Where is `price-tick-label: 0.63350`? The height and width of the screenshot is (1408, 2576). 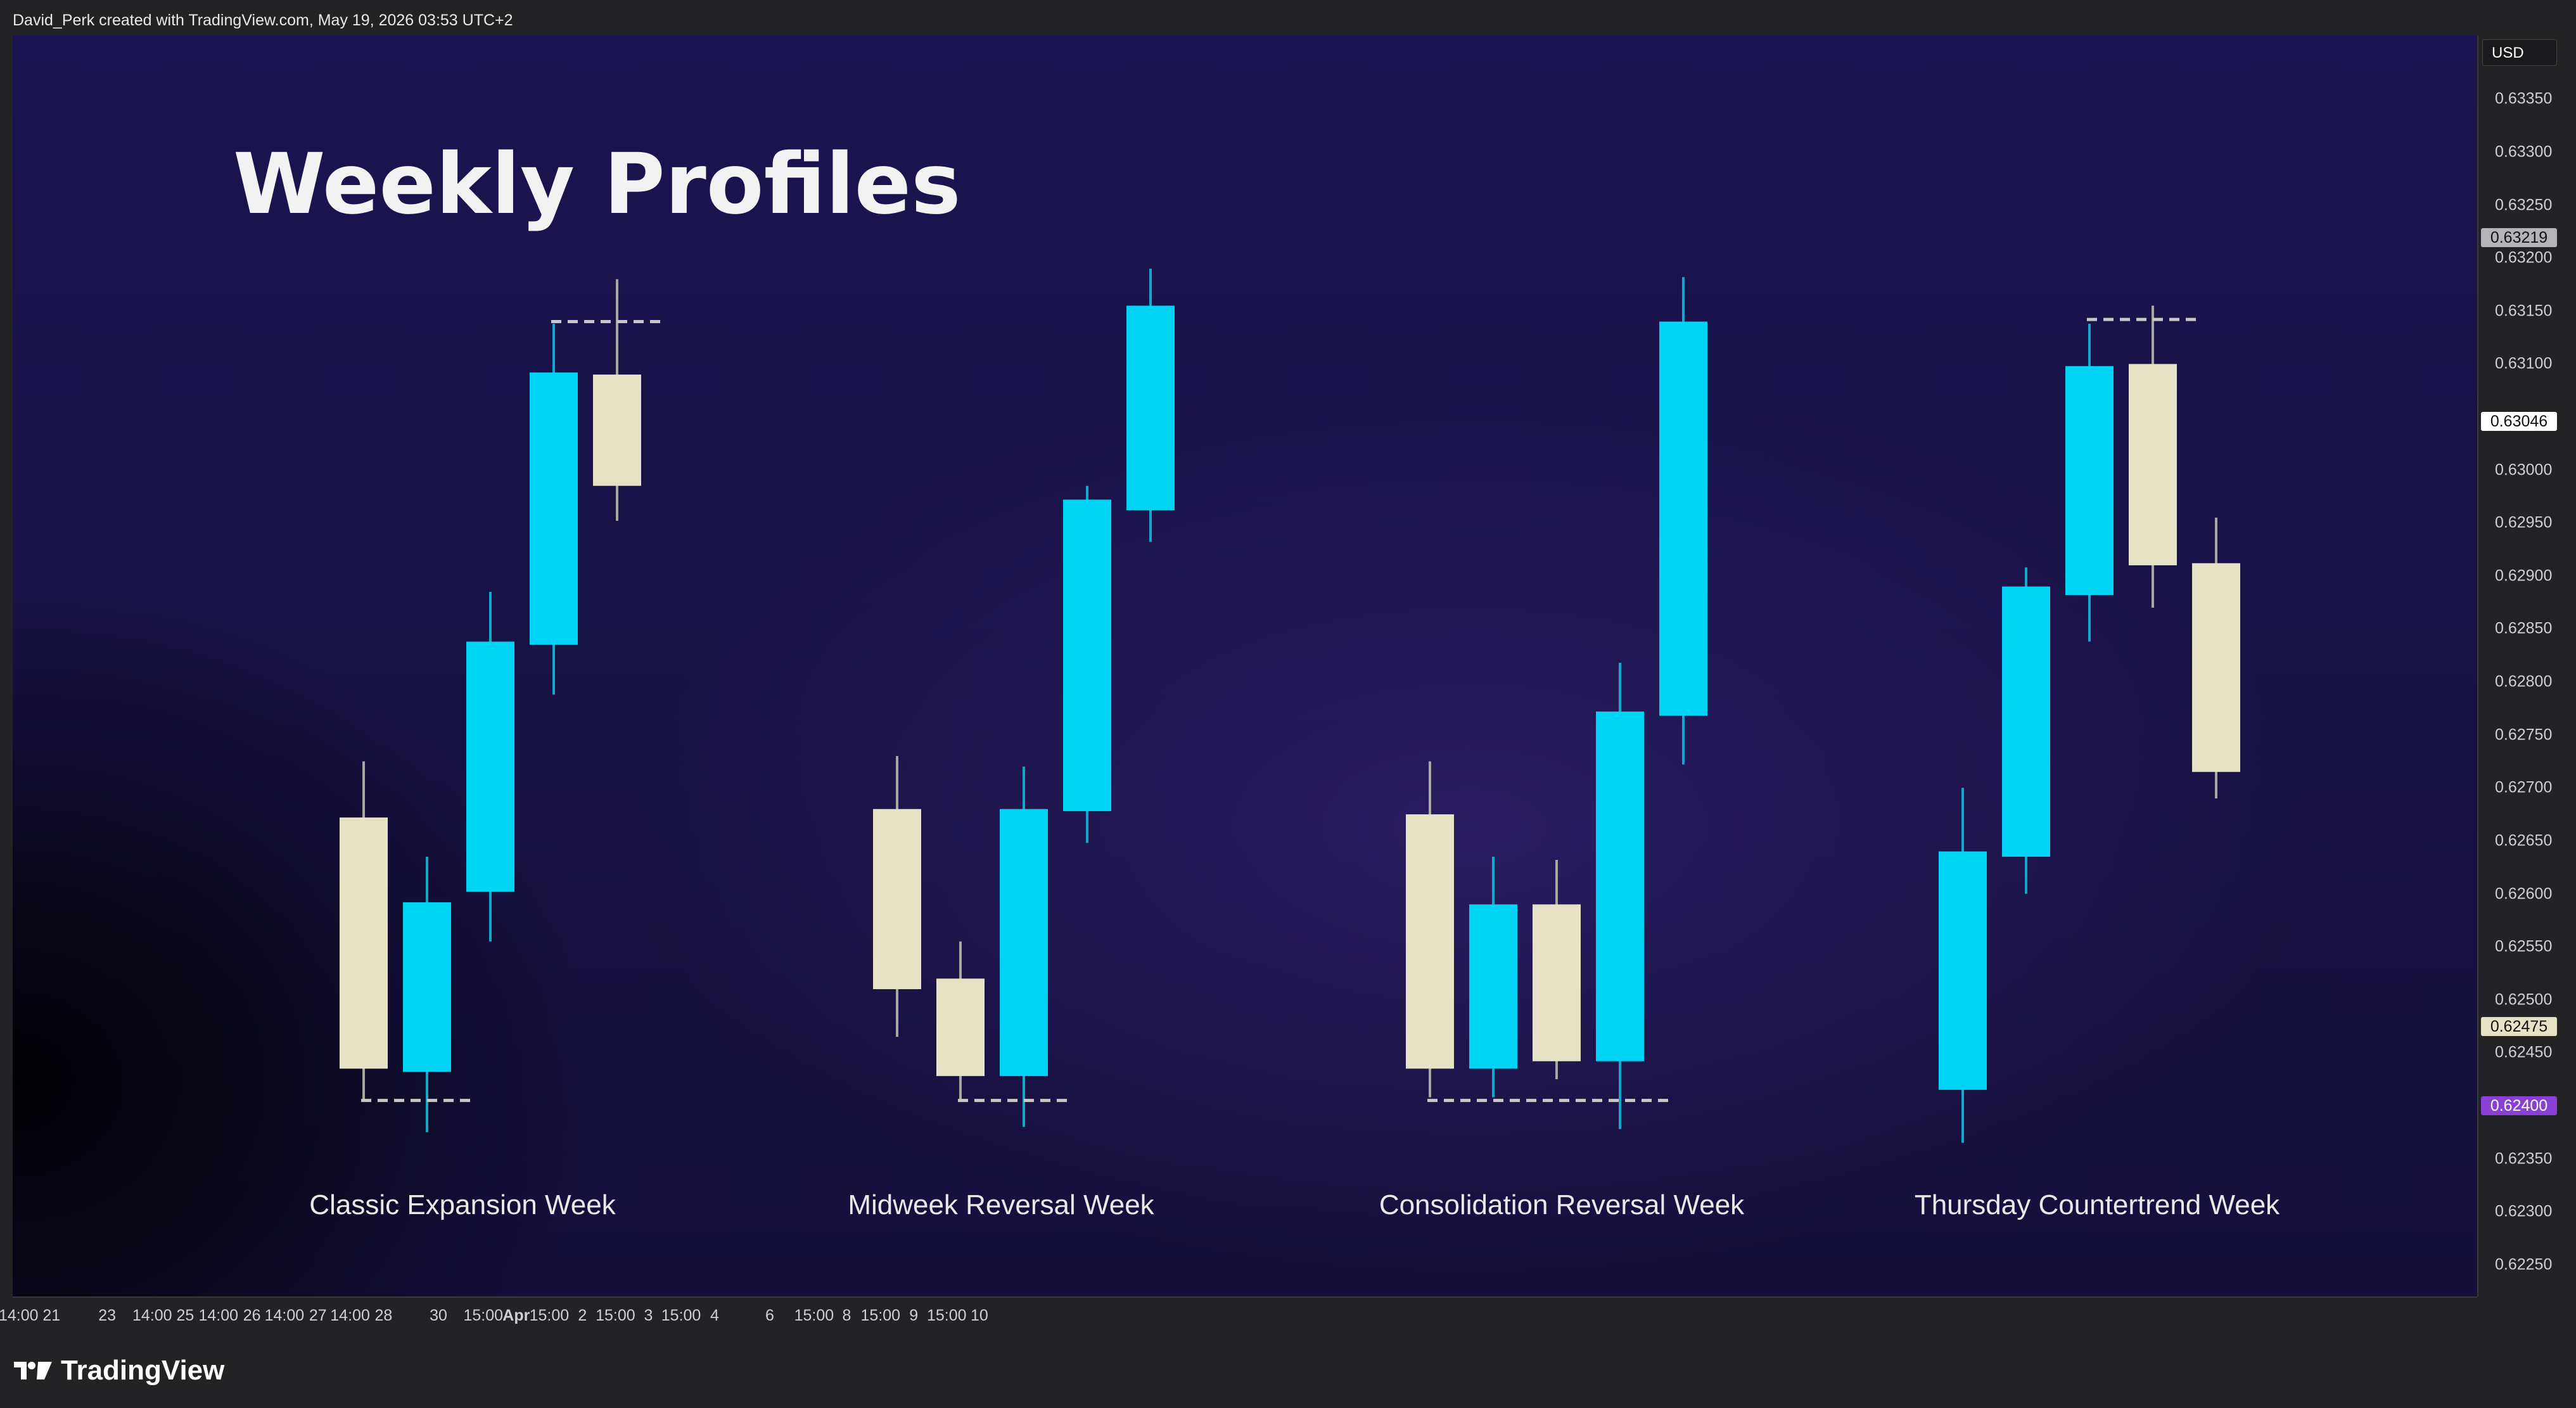
price-tick-label: 0.63350 is located at coordinates (2524, 98).